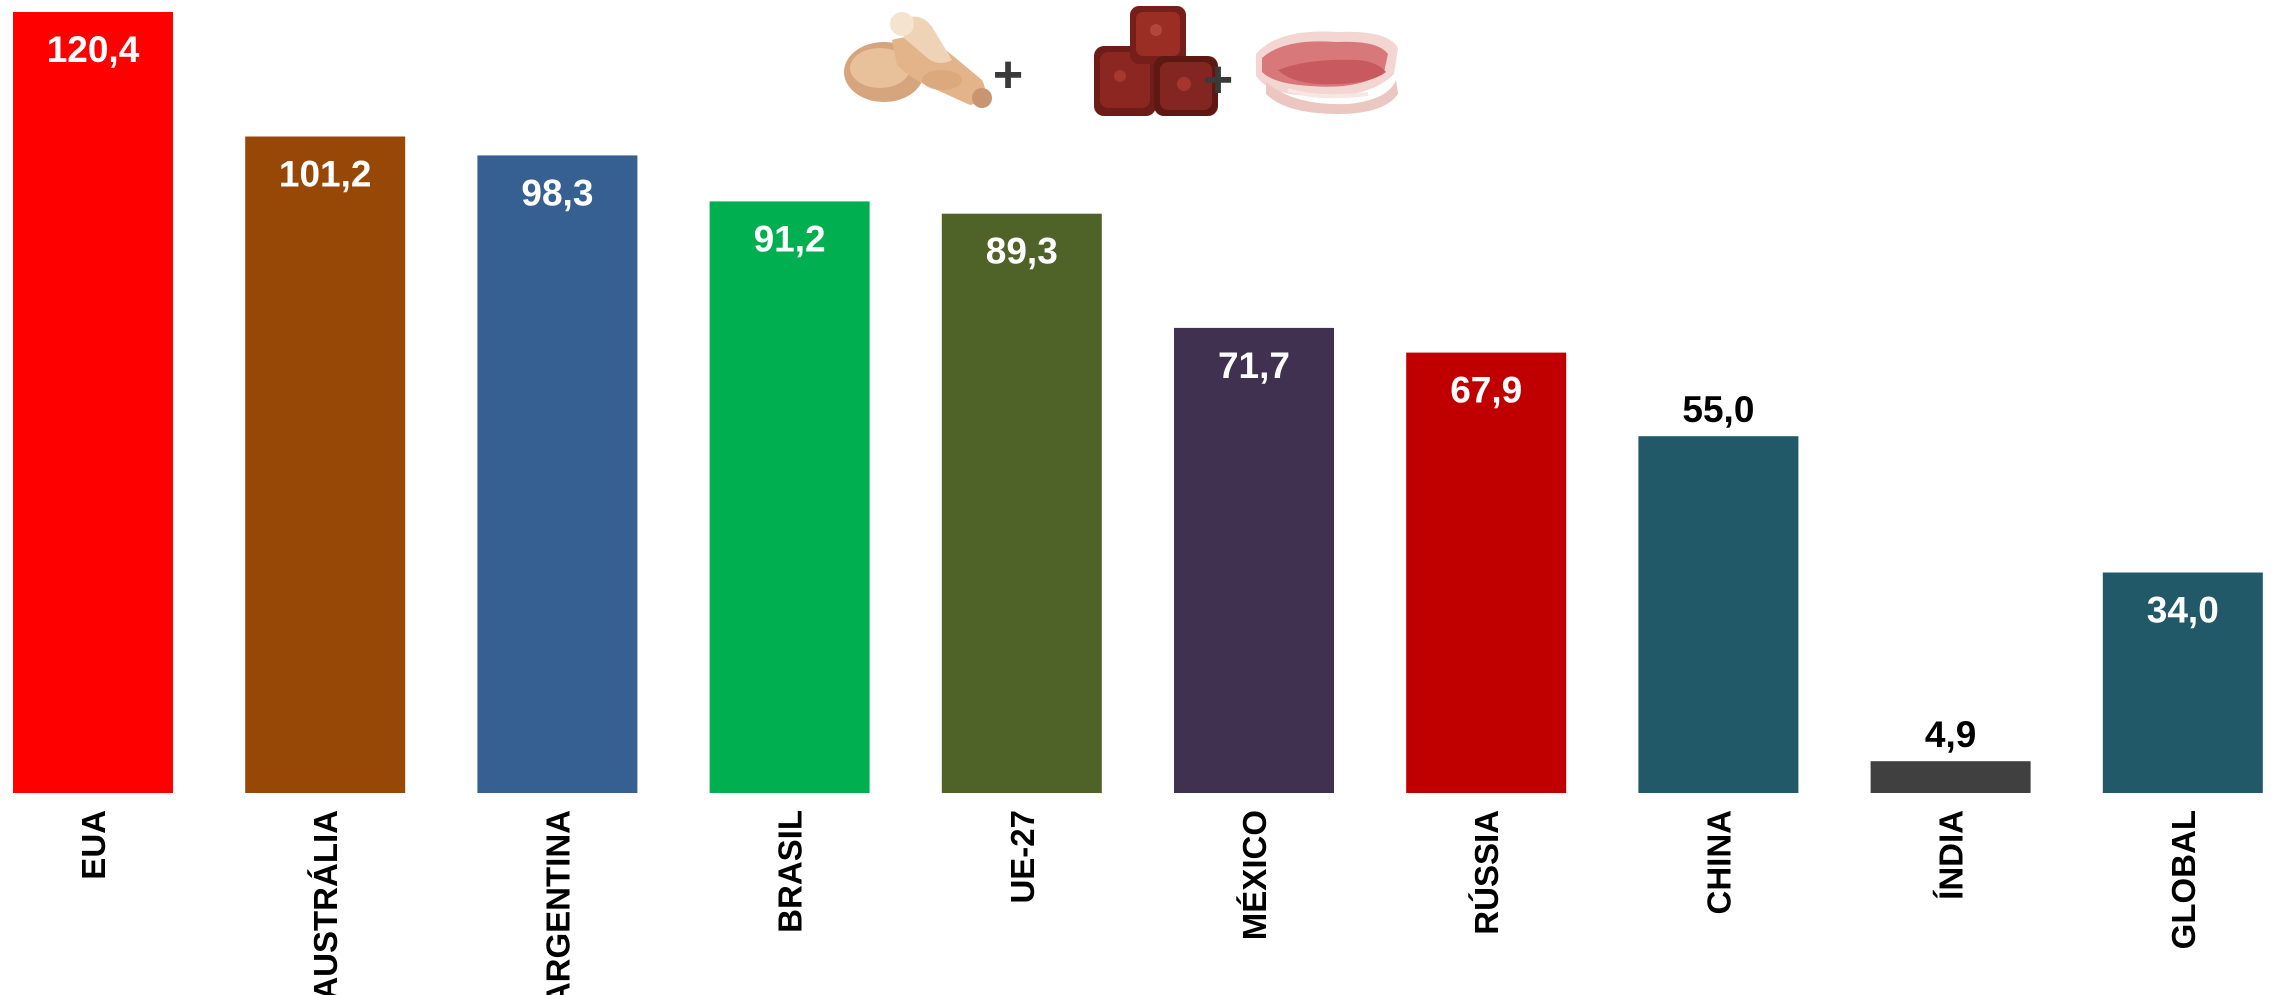  Describe the element at coordinates (790, 238) in the screenshot. I see `value-label-brasil: 91,2` at that location.